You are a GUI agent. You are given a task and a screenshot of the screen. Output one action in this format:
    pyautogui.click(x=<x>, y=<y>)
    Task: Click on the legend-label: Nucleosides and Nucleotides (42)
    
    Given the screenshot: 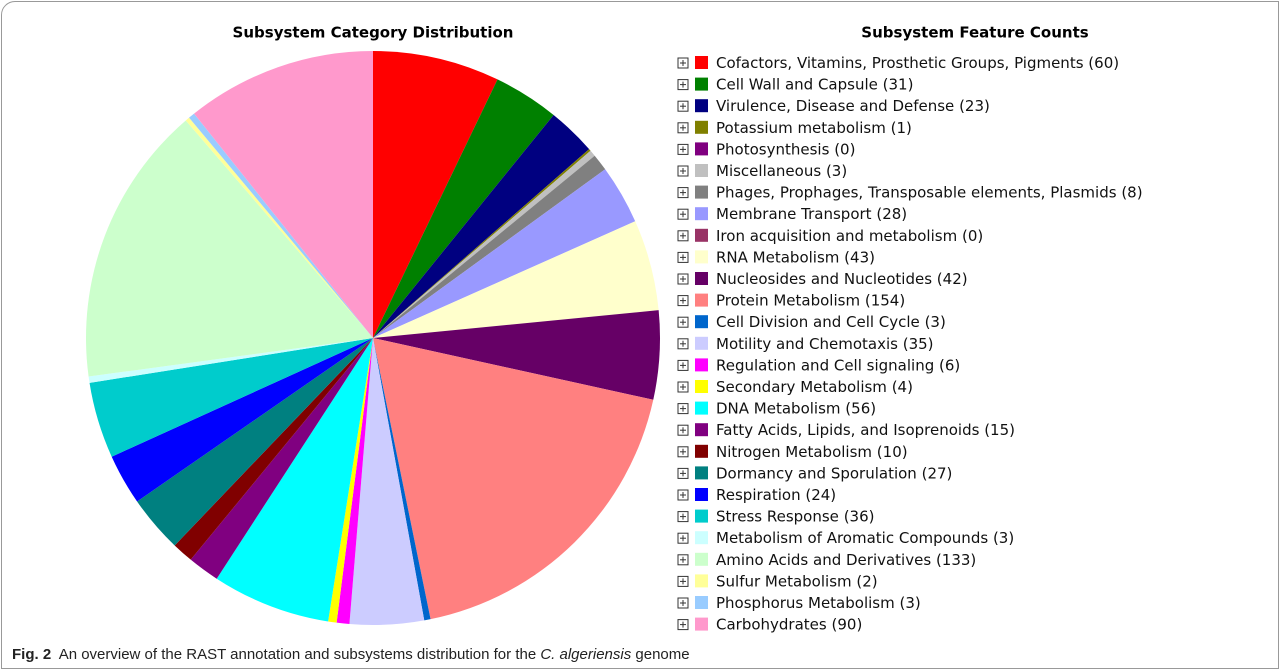 What is the action you would take?
    pyautogui.click(x=842, y=279)
    